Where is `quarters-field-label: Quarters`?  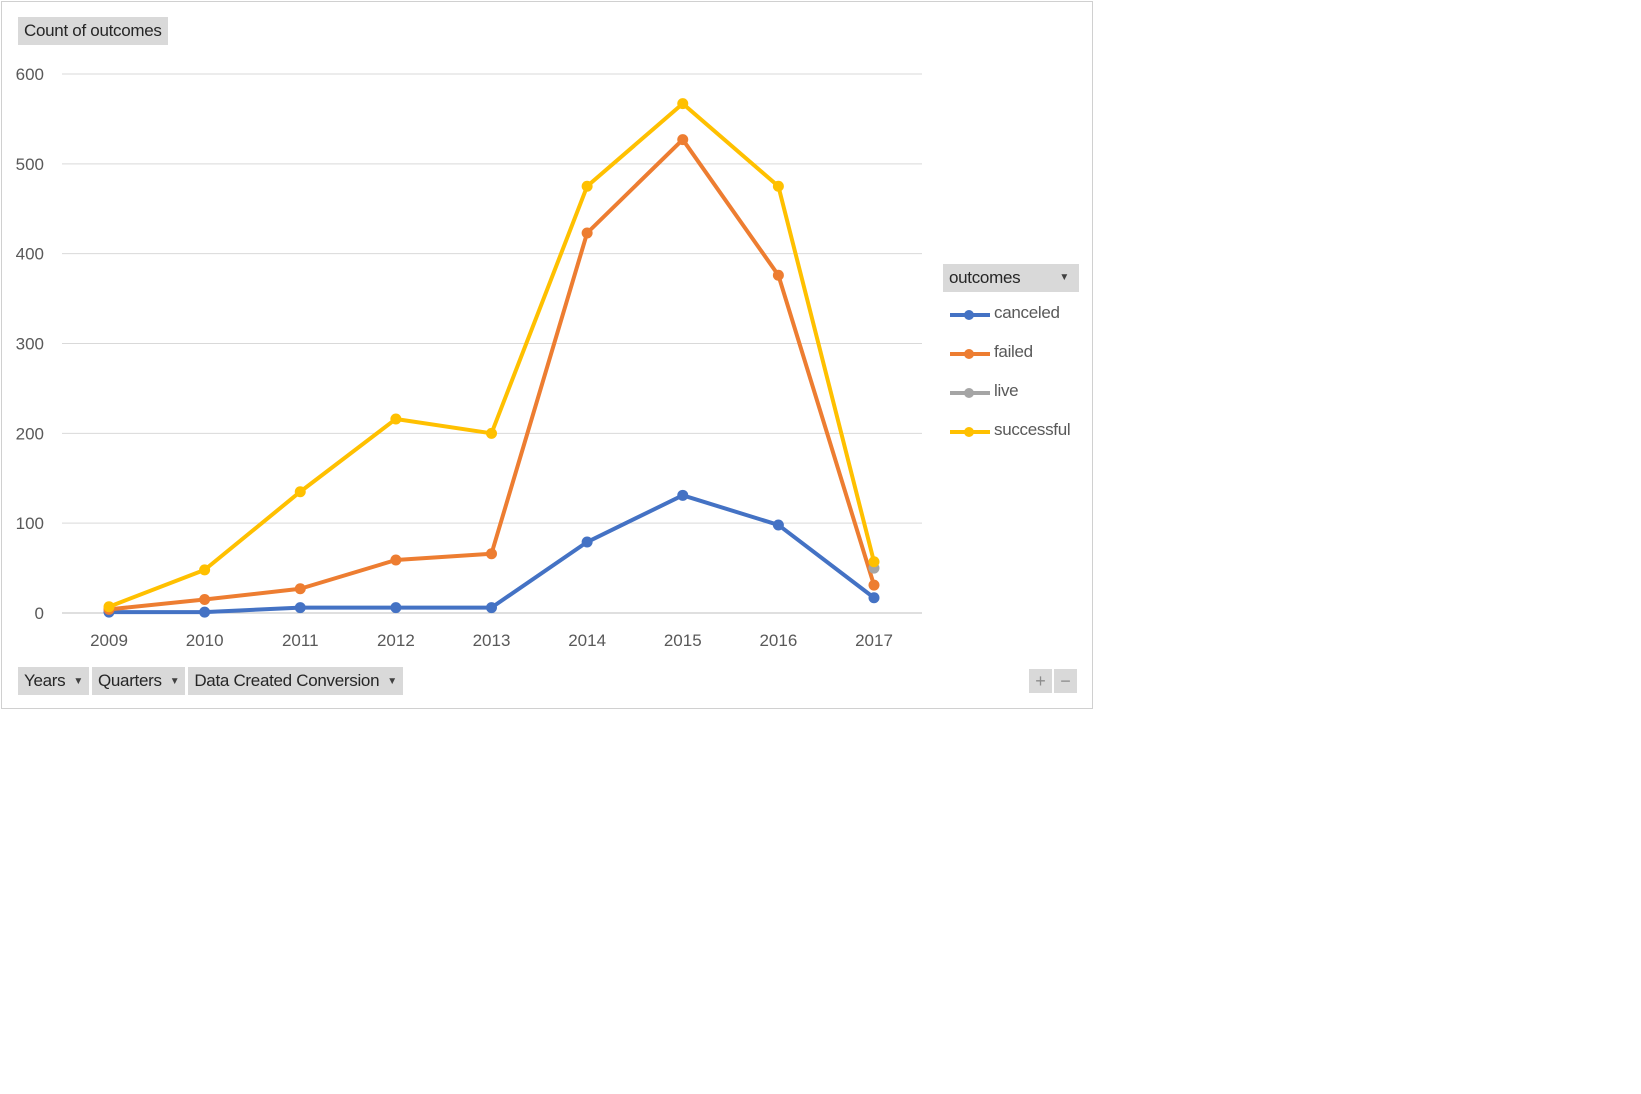
quarters-field-label: Quarters is located at coordinates (130, 680).